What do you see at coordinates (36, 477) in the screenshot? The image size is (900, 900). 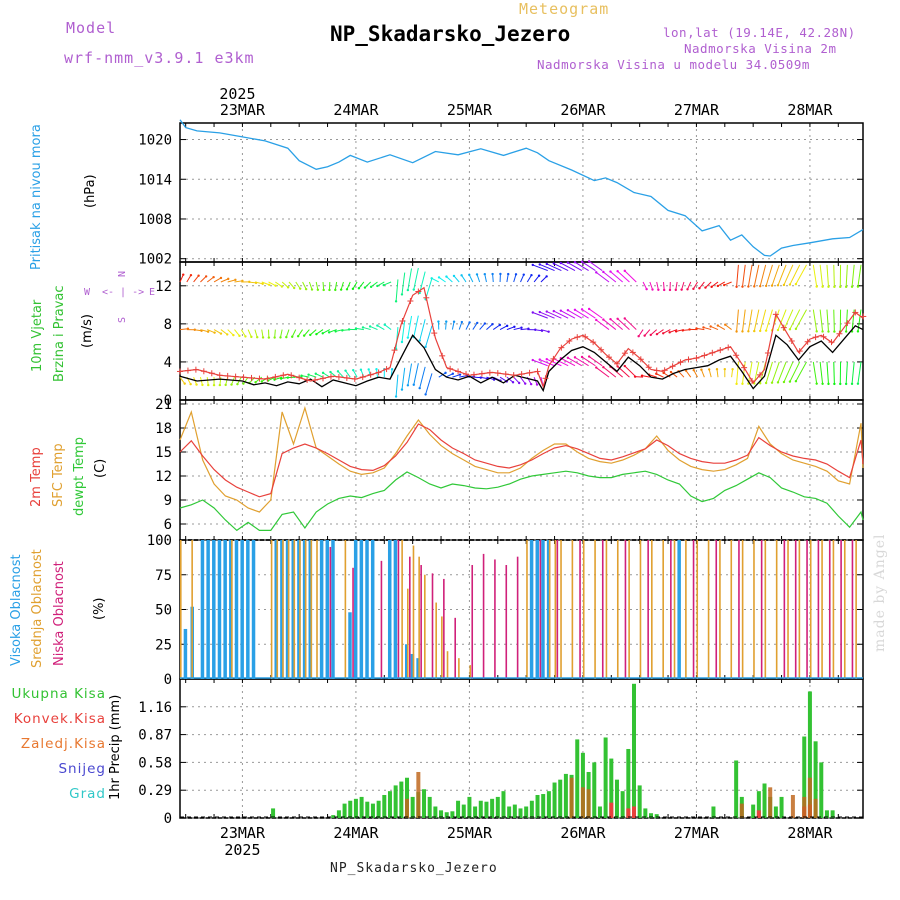 I see `temp-label-1: 2m Temp` at bounding box center [36, 477].